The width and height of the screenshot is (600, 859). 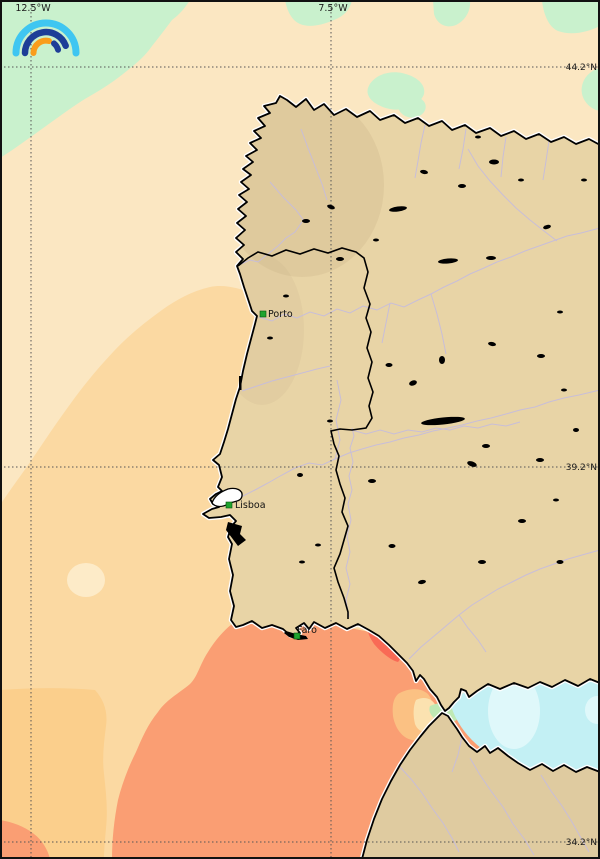 What do you see at coordinates (581, 843) in the screenshot?
I see `grid-label-latitude: 34.2°N` at bounding box center [581, 843].